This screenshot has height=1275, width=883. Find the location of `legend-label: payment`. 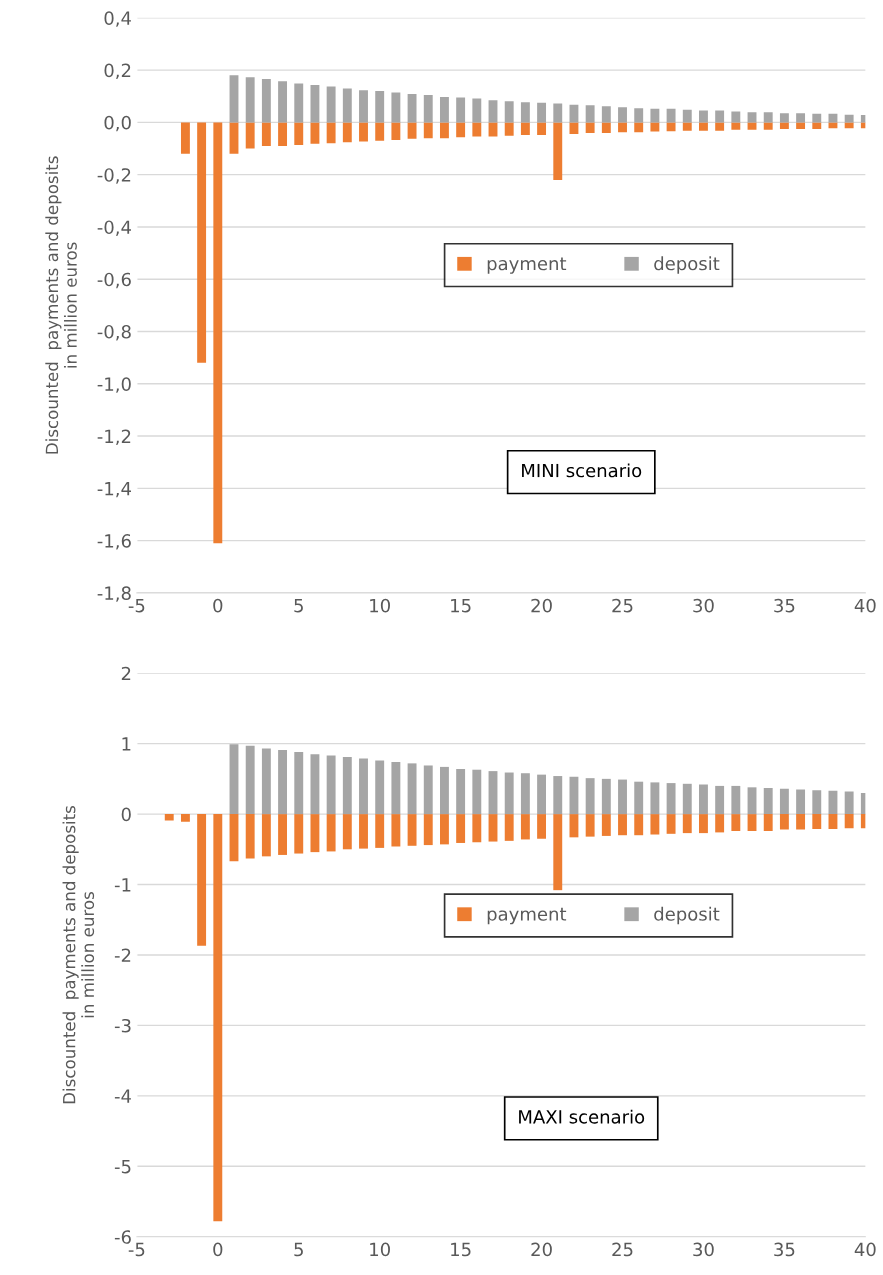

legend-label: payment is located at coordinates (527, 265).